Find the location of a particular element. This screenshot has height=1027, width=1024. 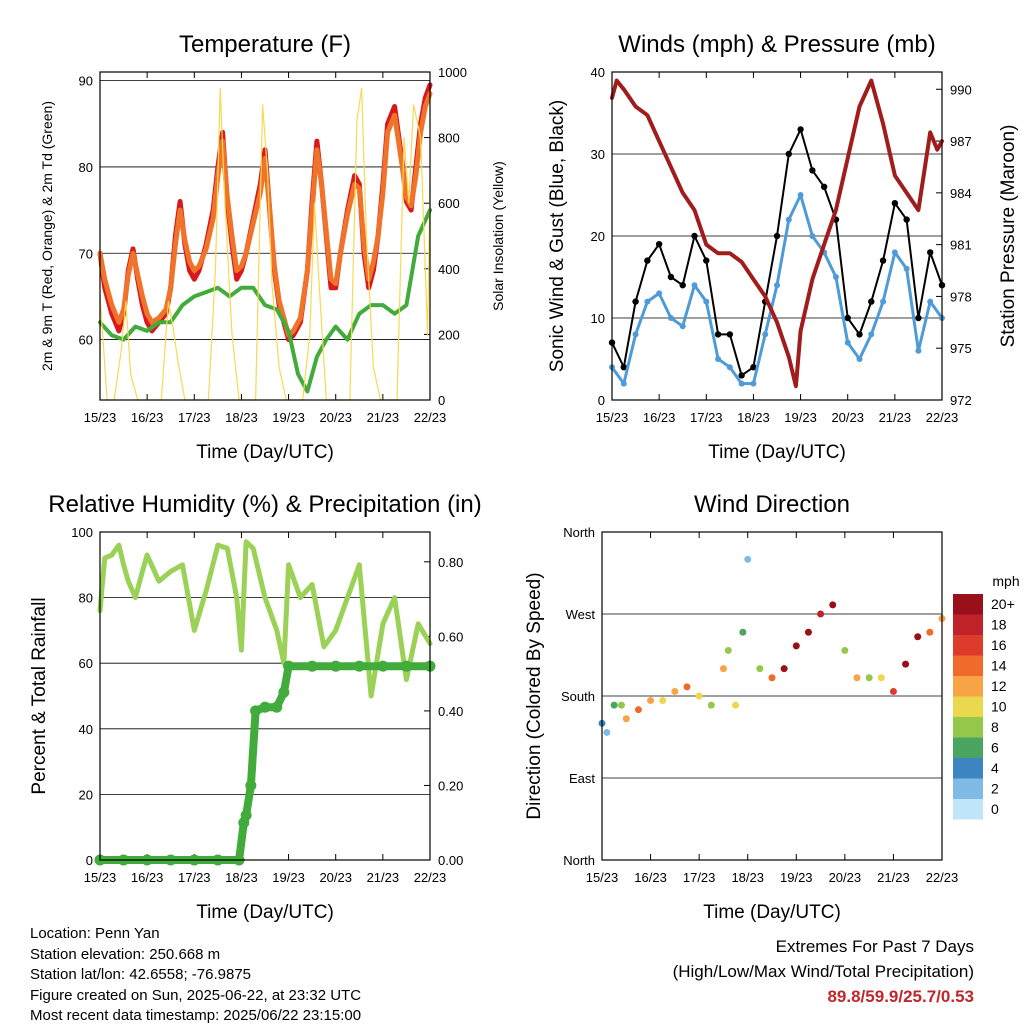

winds-series-station-pressure is located at coordinates (777, 233).